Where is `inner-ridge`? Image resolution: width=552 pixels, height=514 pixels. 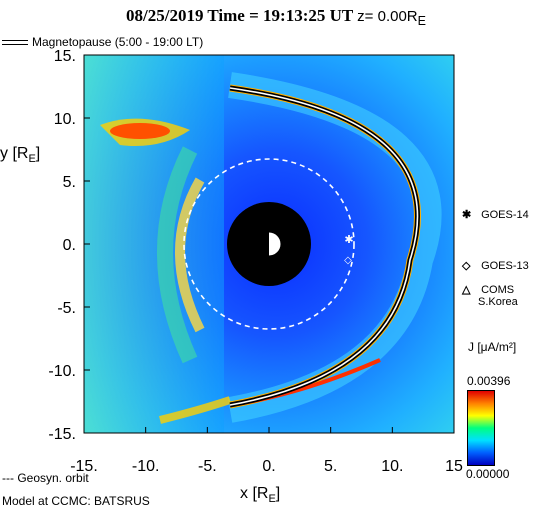 inner-ridge is located at coordinates (190, 255).